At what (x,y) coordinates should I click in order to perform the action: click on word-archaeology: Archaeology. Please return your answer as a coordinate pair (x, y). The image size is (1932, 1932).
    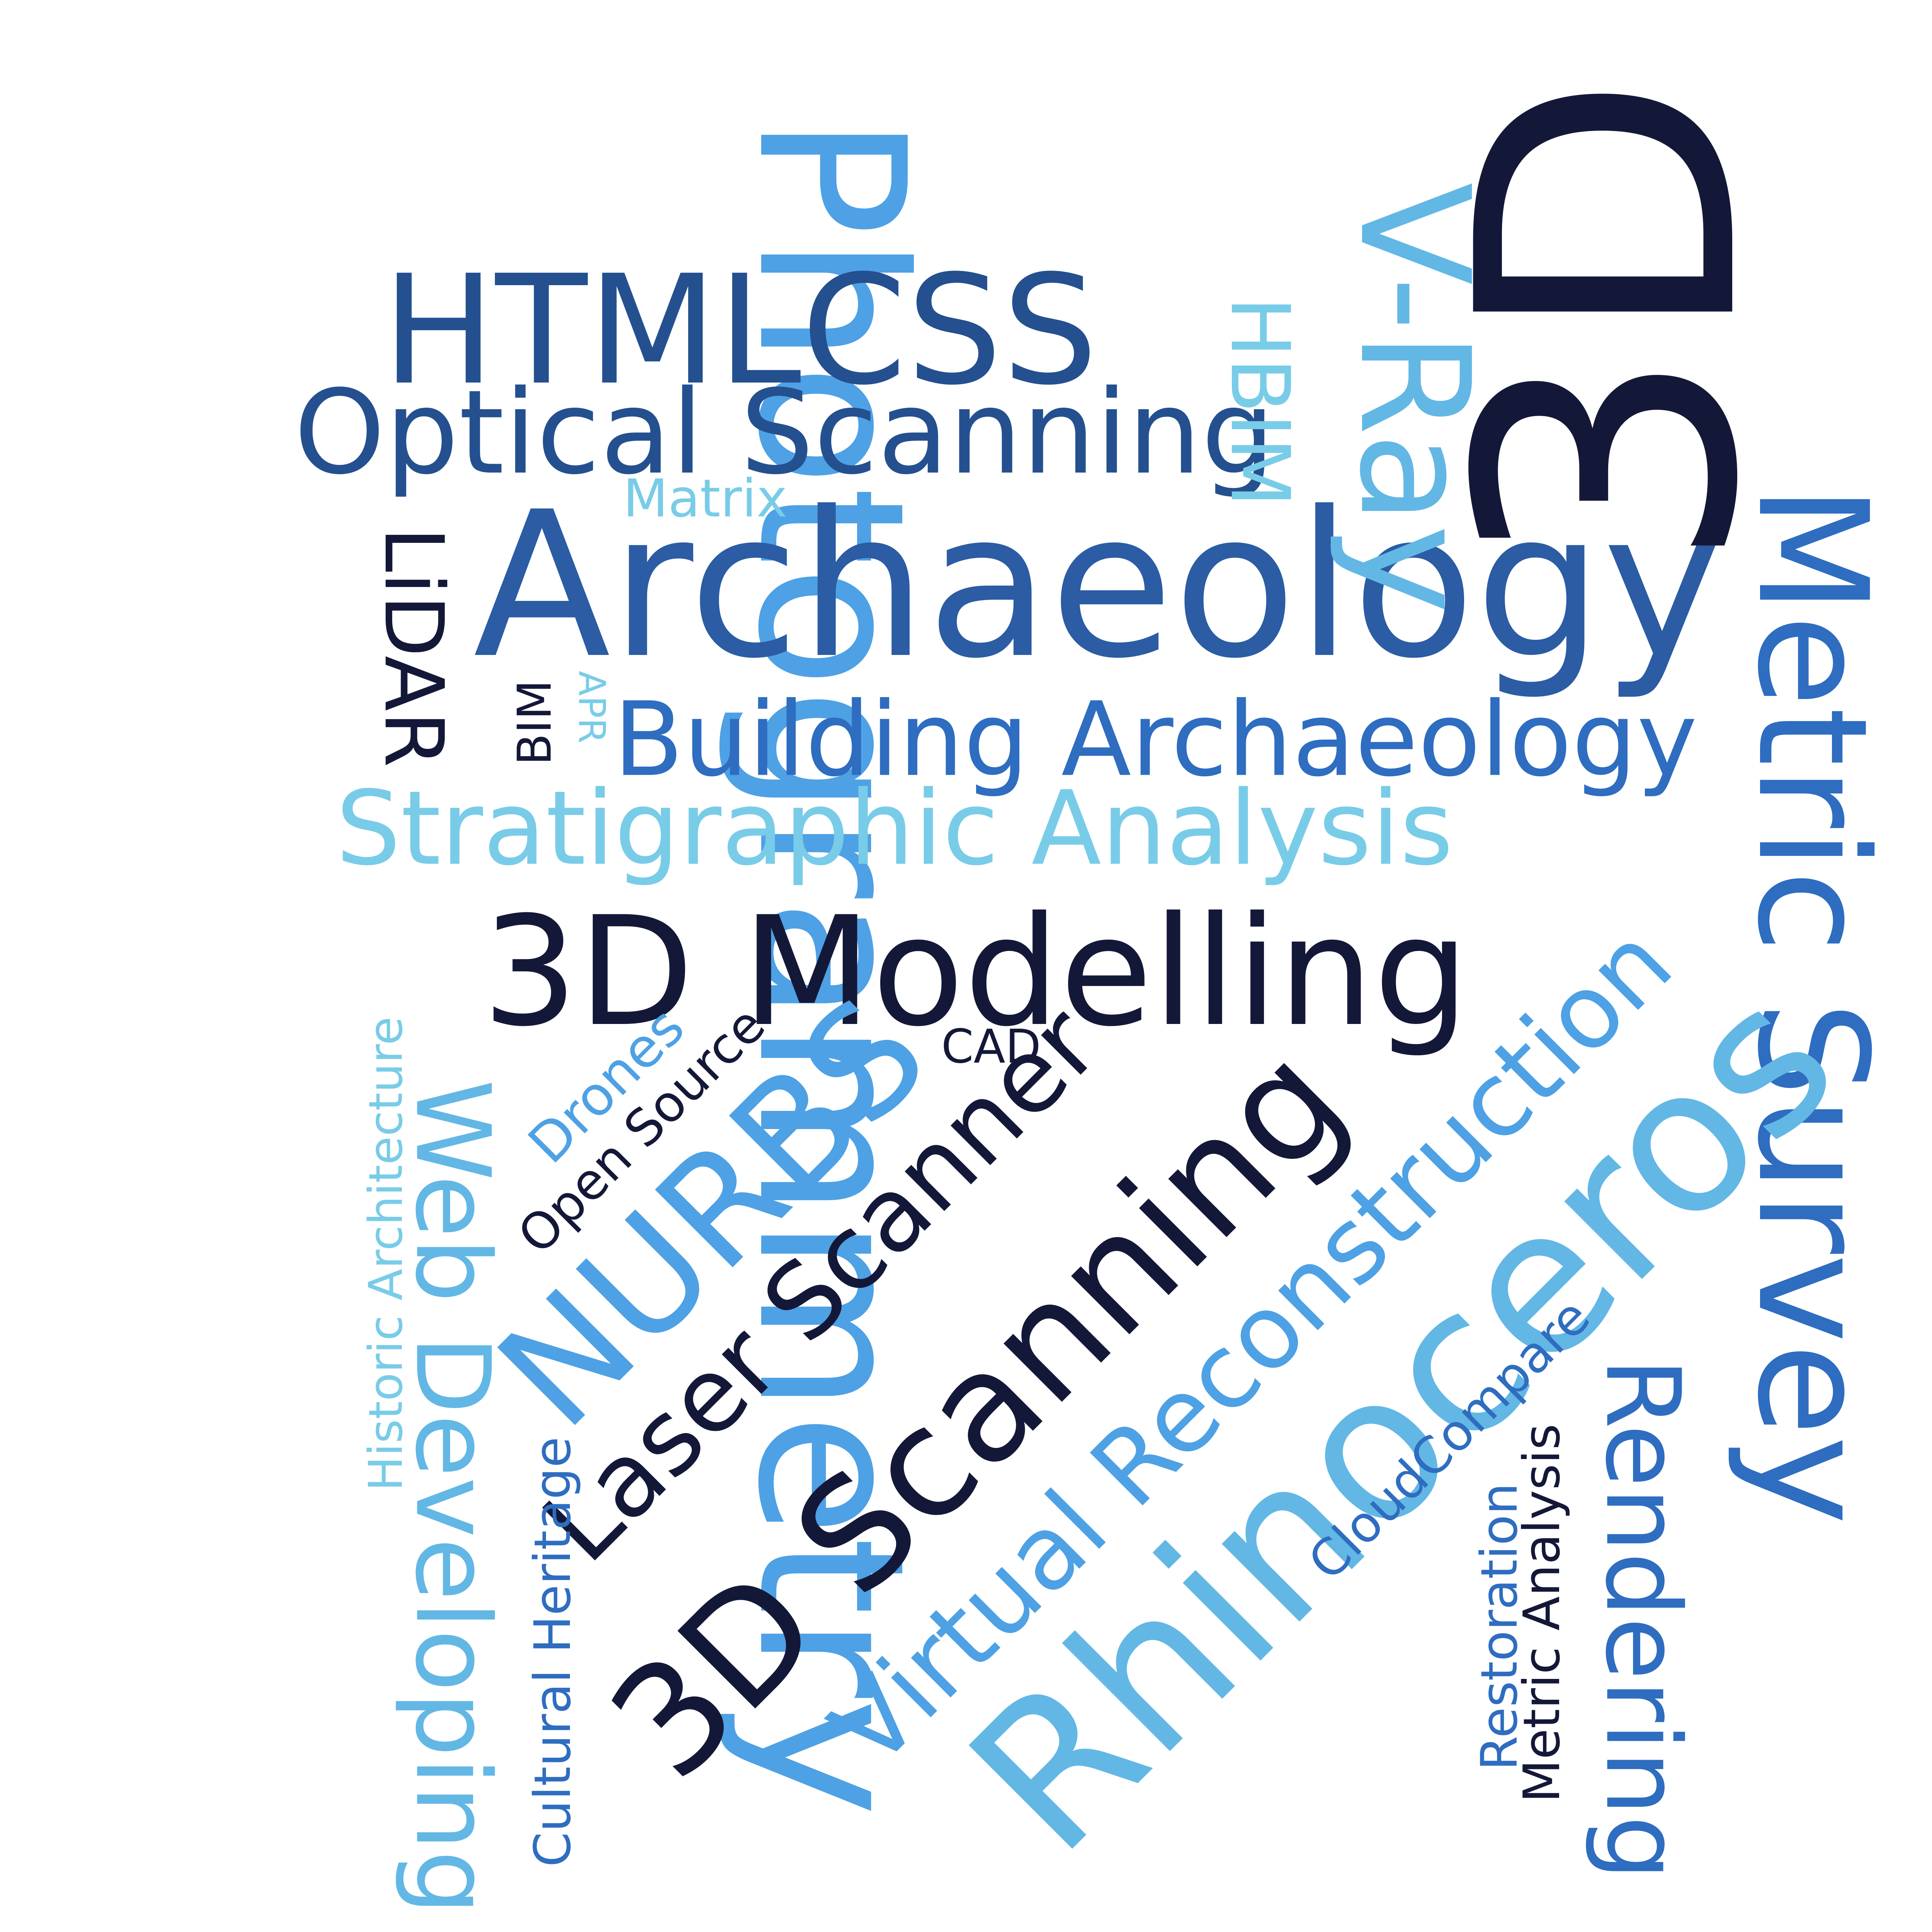
    Looking at the image, I should click on (1098, 585).